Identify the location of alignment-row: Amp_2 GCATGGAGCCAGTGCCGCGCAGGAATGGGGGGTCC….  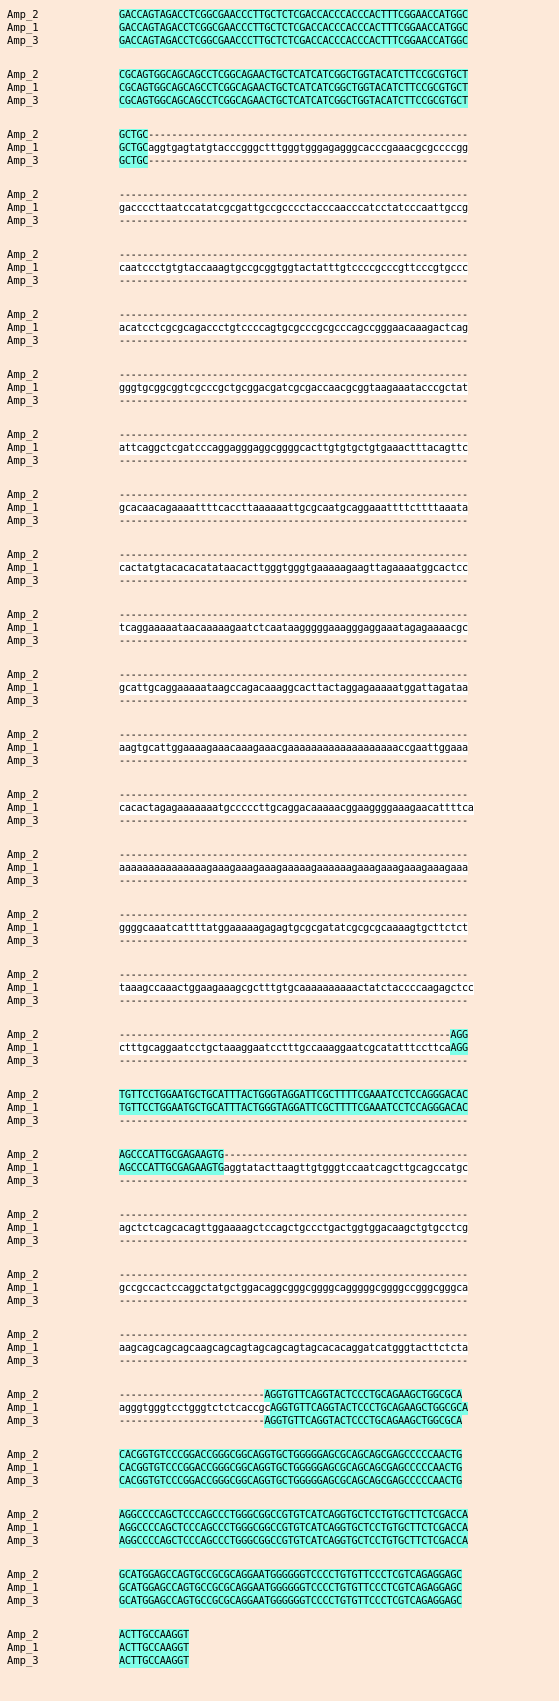
(279, 1575).